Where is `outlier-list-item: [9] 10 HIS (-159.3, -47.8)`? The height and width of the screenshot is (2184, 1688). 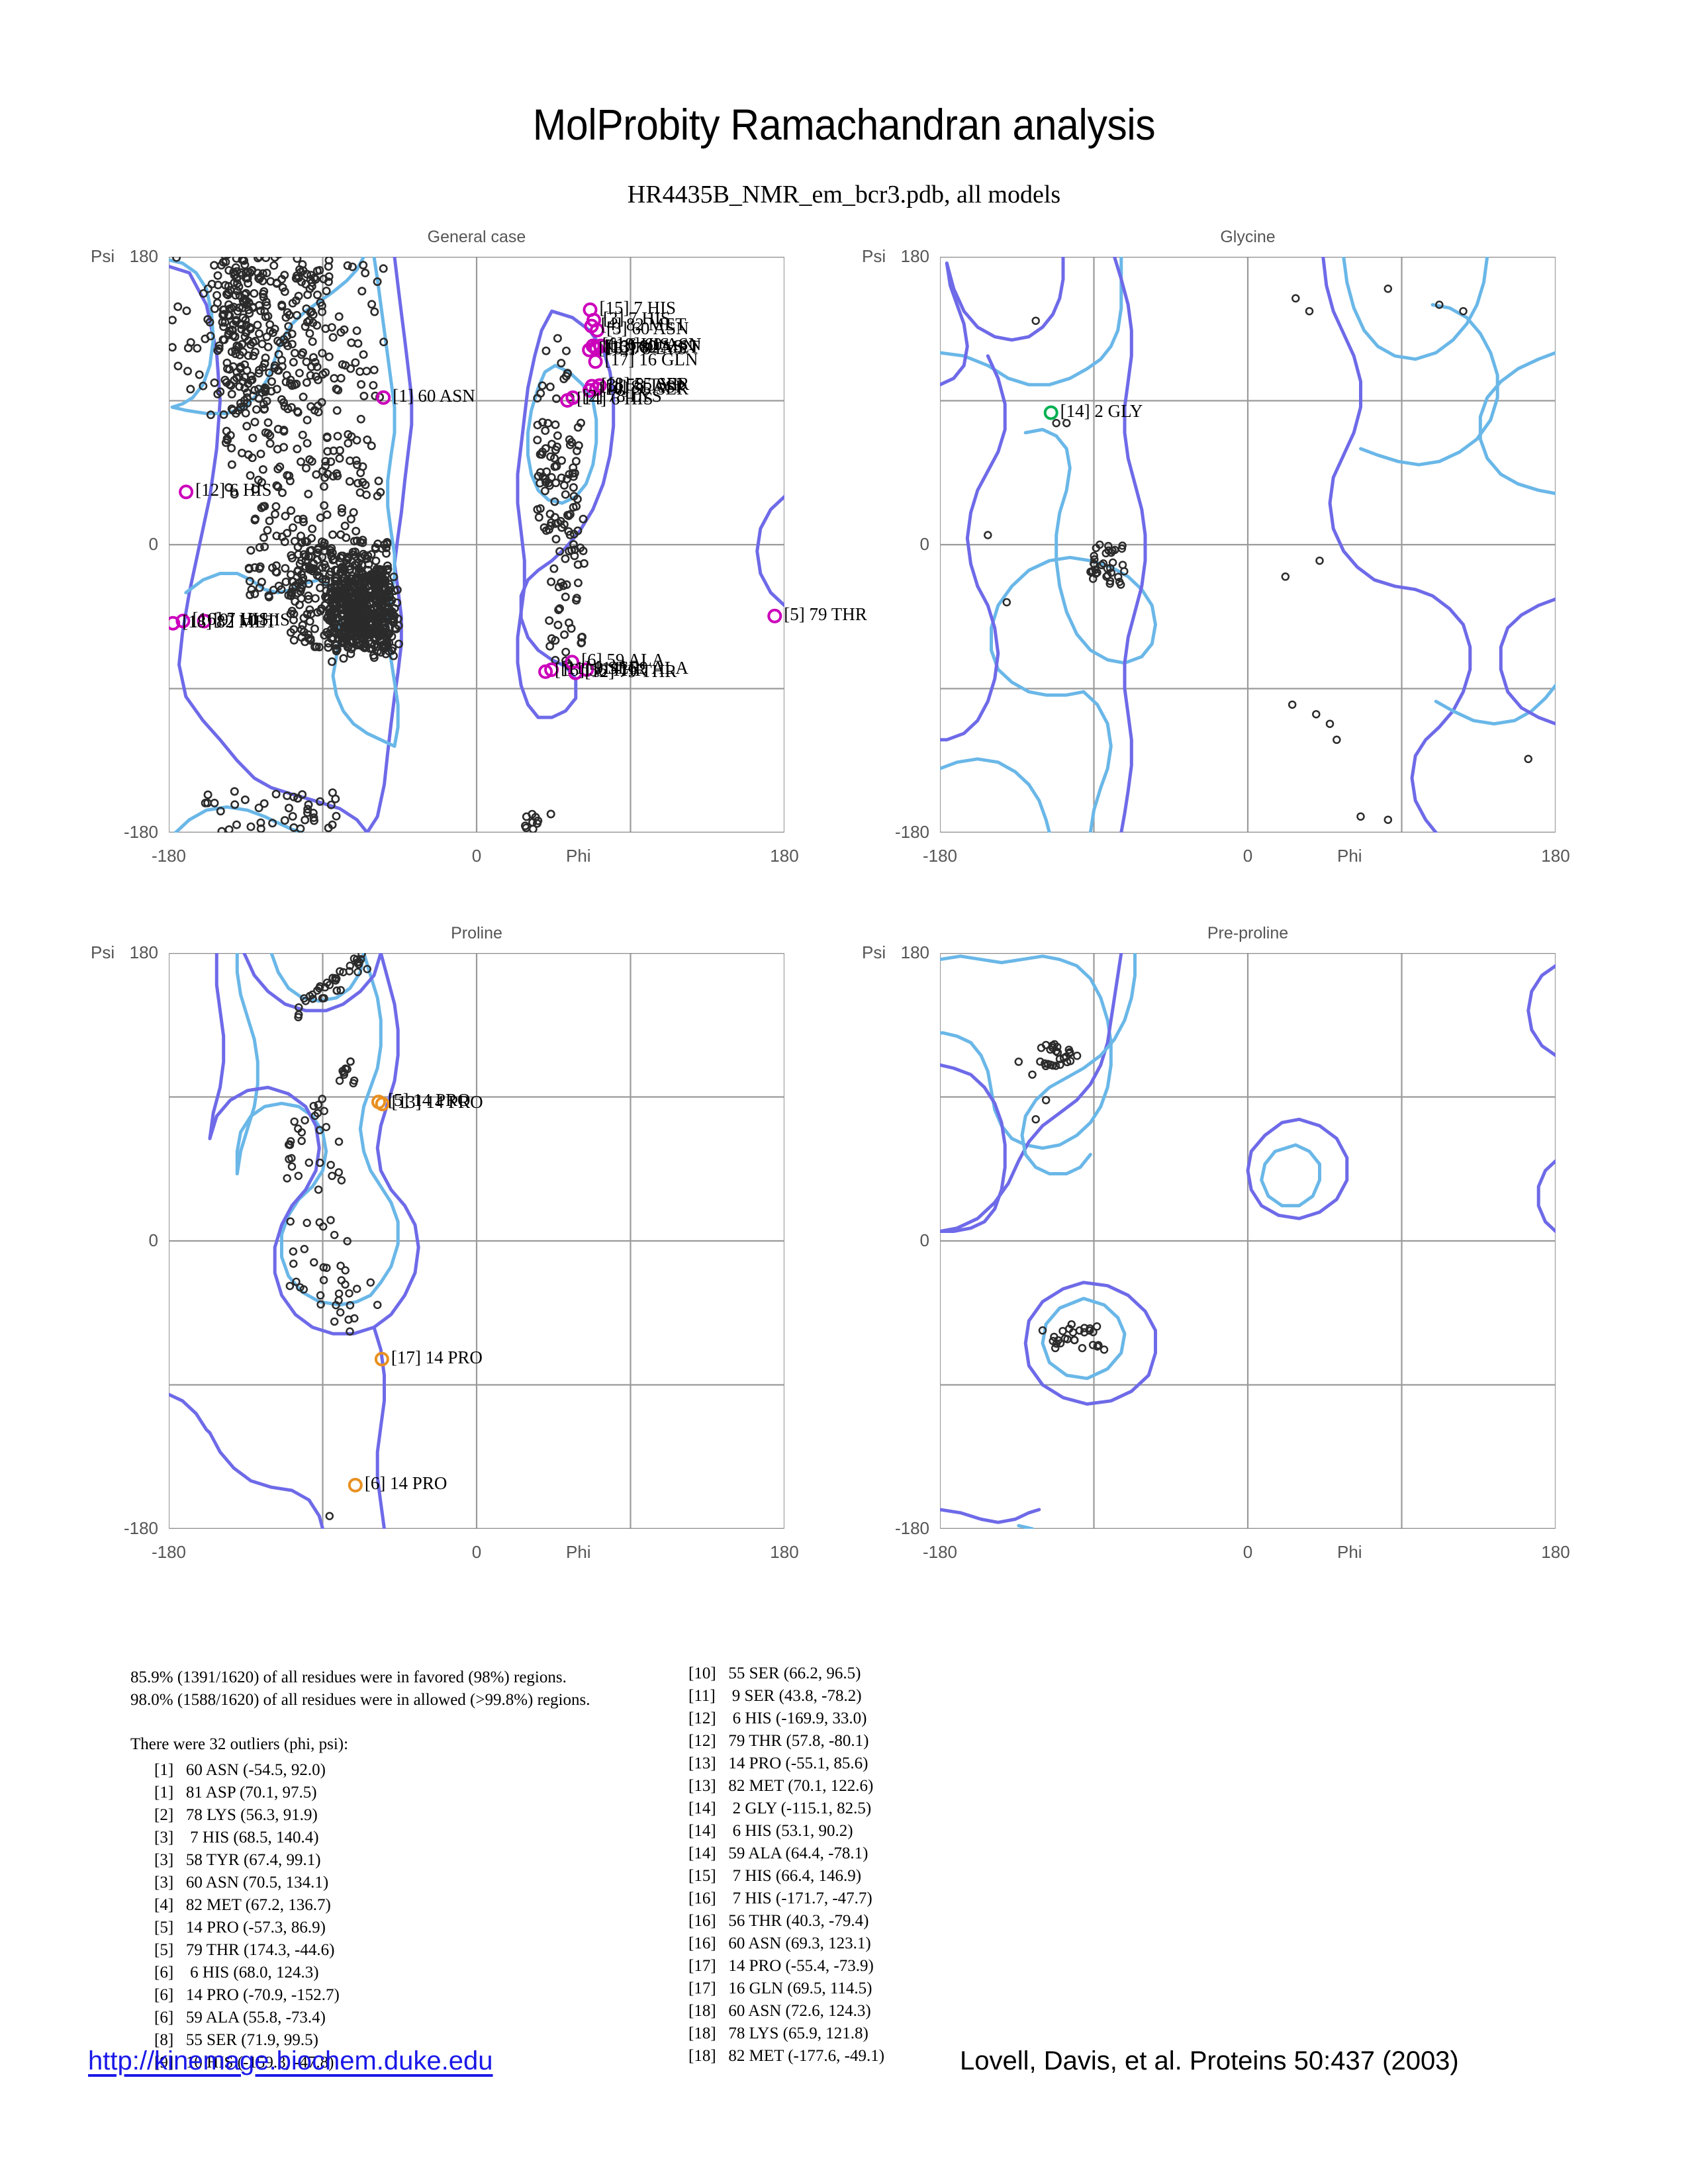
outlier-list-item: [9] 10 HIS (-159.3, -47.8) is located at coordinates (244, 2062).